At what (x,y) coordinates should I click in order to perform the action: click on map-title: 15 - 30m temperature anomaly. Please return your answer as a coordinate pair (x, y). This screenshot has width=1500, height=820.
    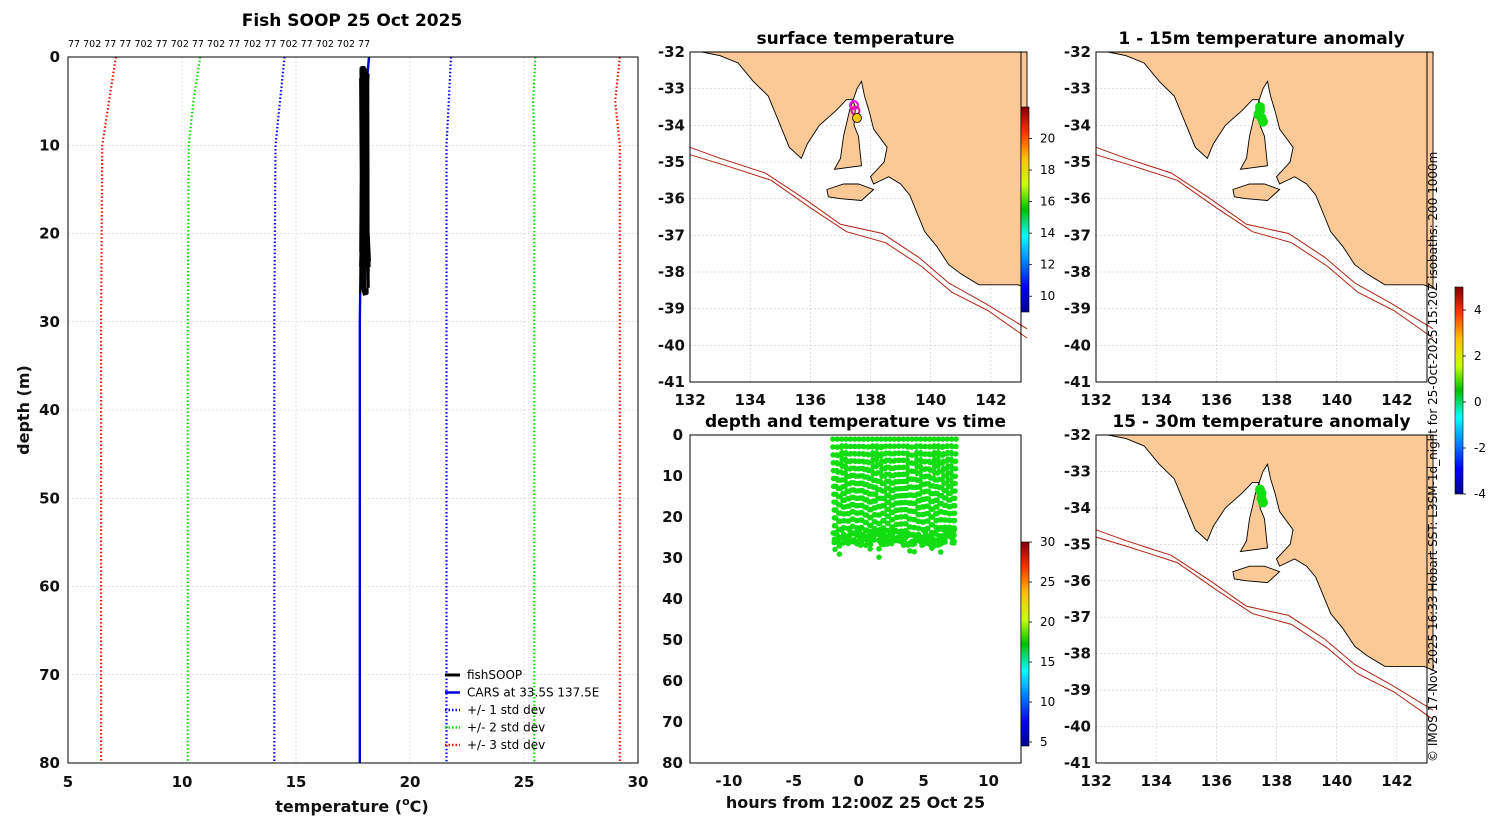
    Looking at the image, I should click on (1261, 422).